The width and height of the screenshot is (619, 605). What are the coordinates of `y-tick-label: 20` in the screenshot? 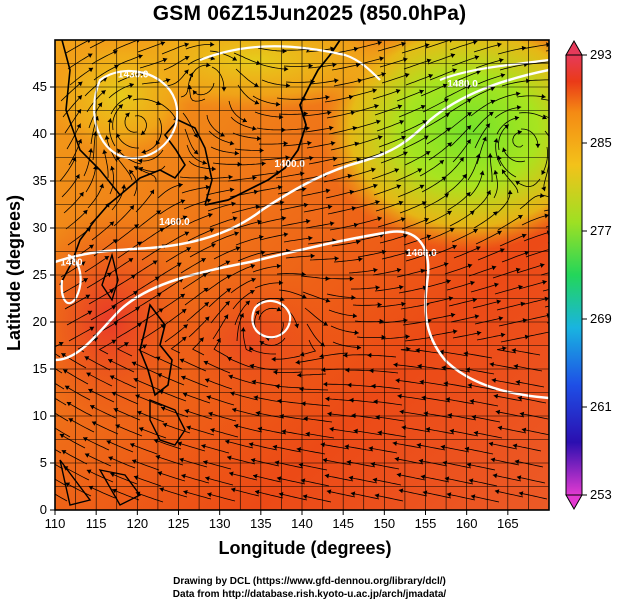 It's located at (40, 321).